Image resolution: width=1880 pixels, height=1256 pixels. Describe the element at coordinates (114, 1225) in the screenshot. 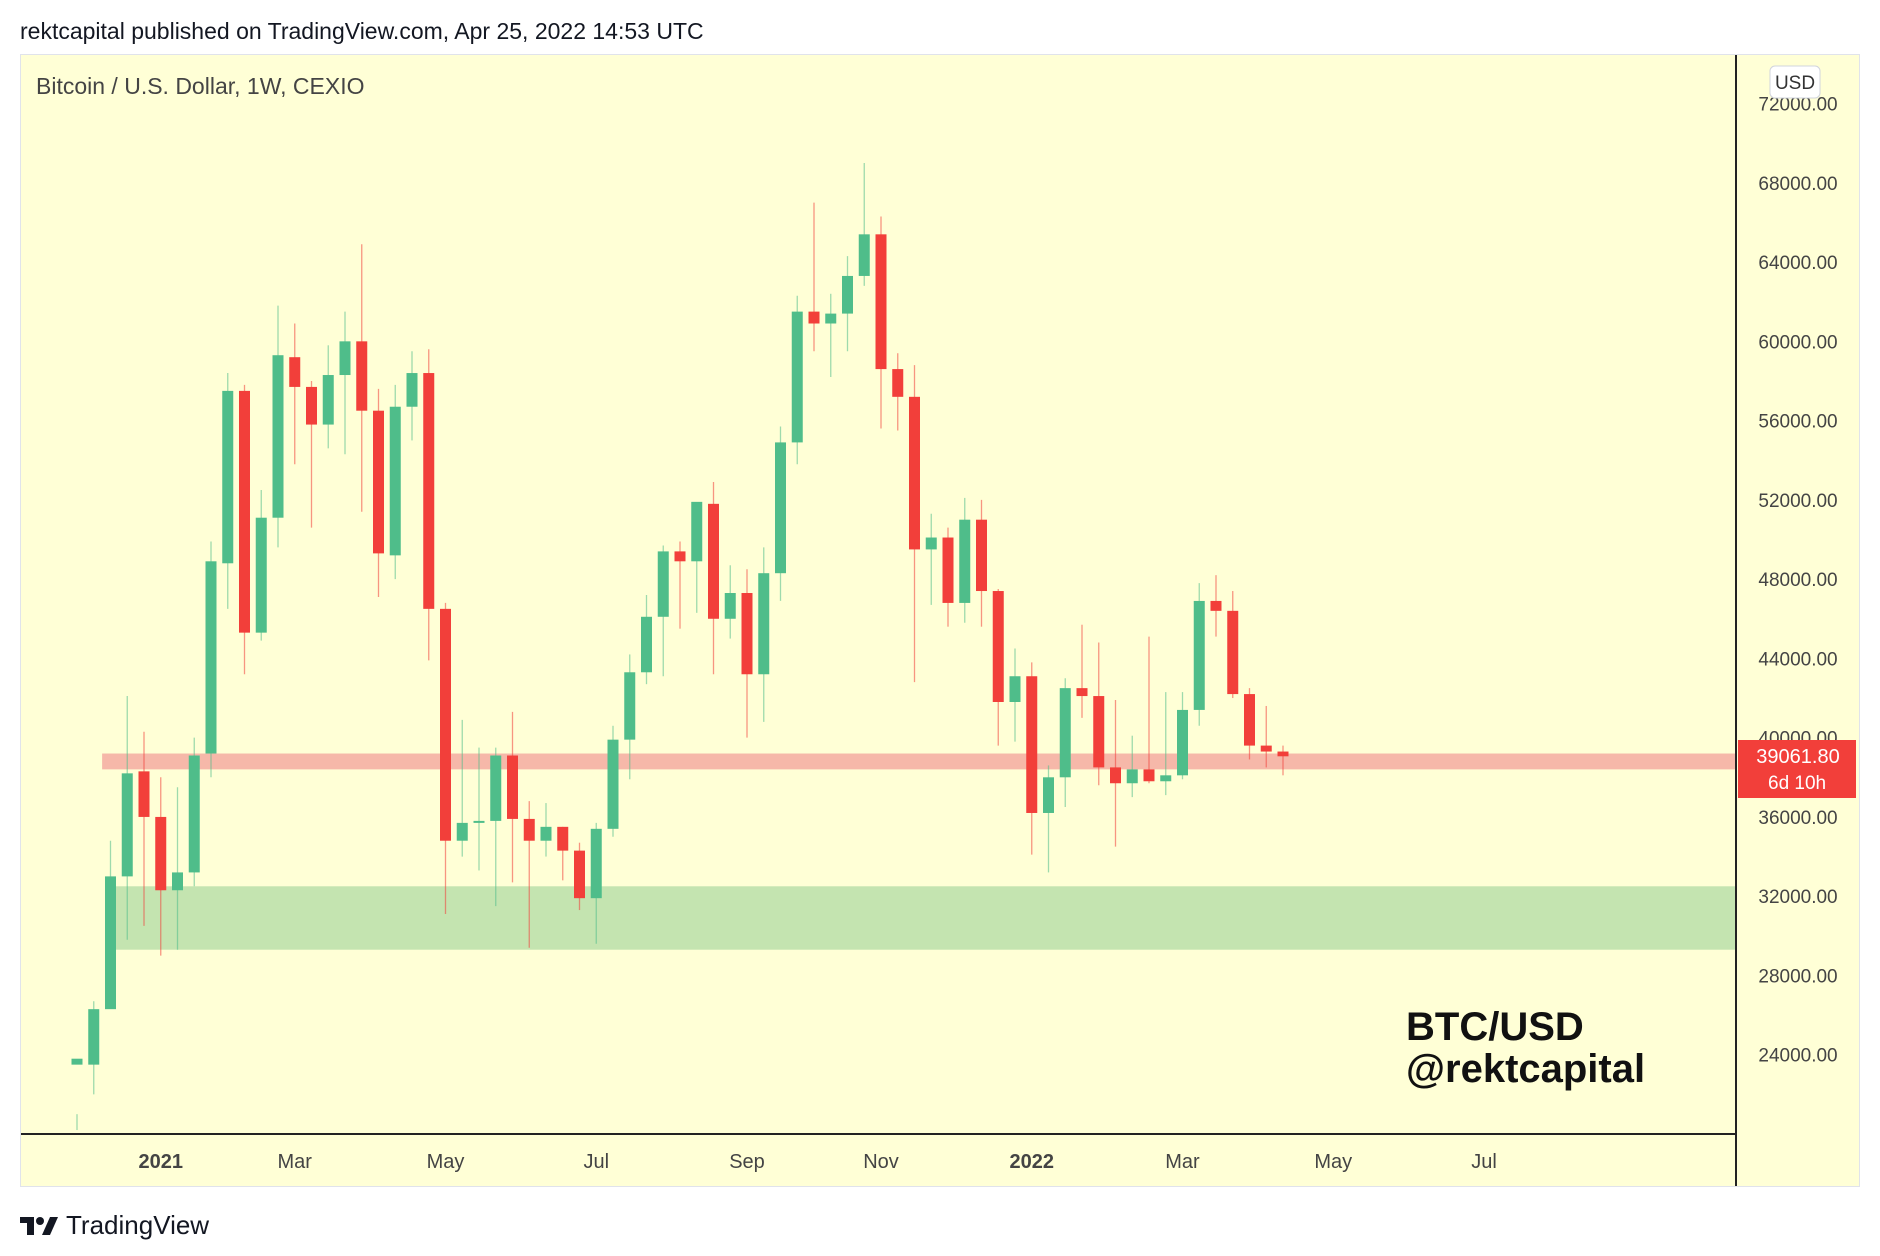

I see `tradingview-logo: TradingView` at that location.